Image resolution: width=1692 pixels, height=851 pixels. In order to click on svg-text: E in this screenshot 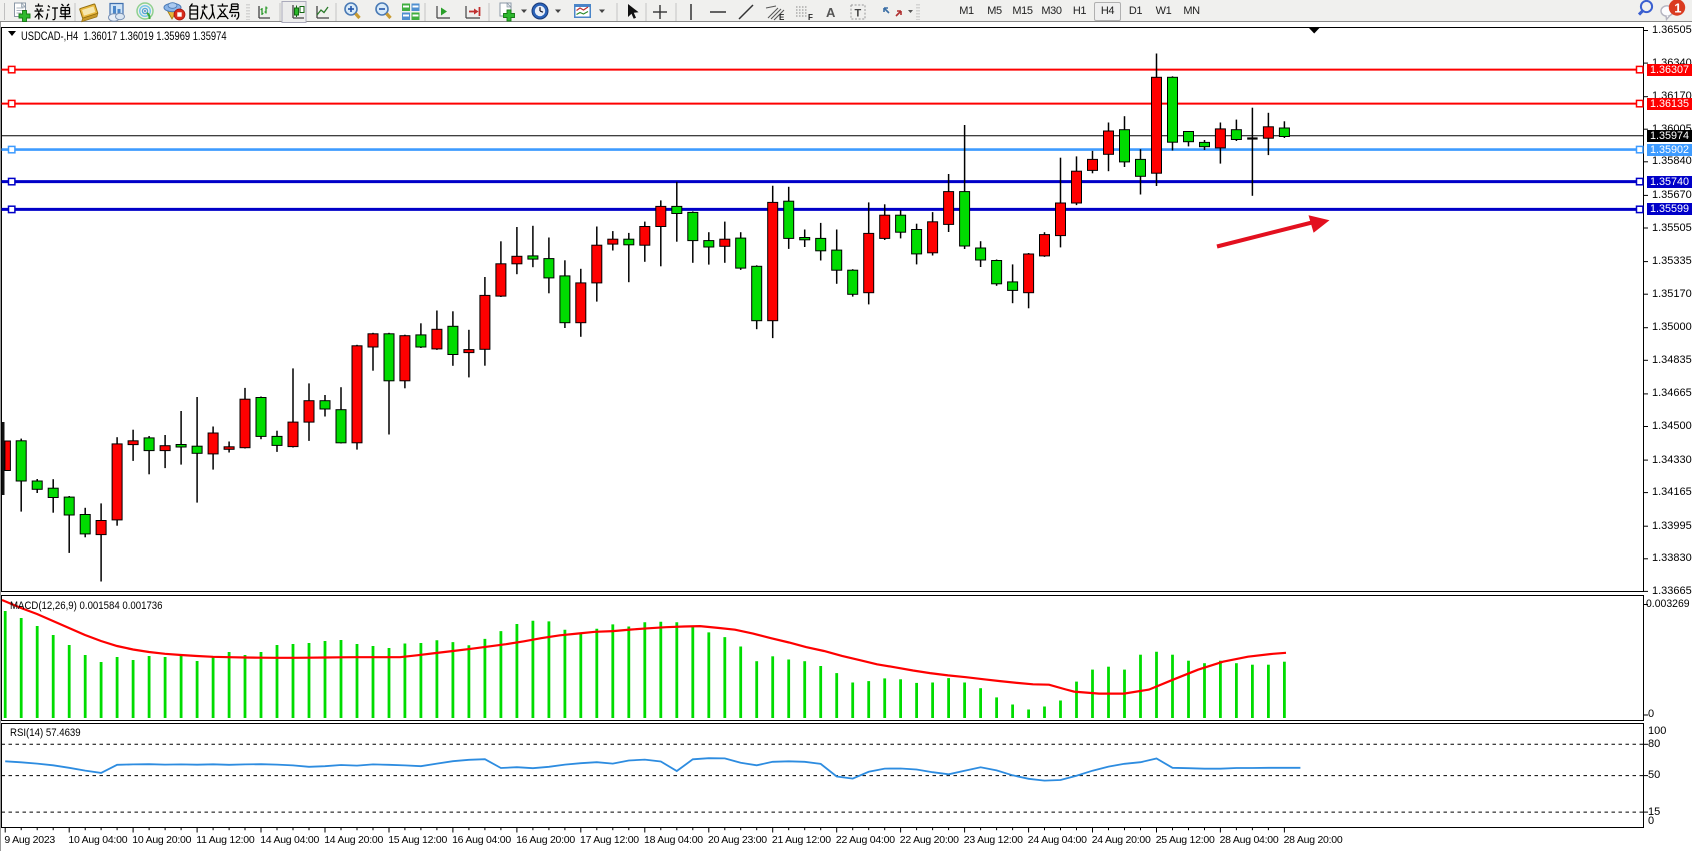, I will do `click(782, 17)`.